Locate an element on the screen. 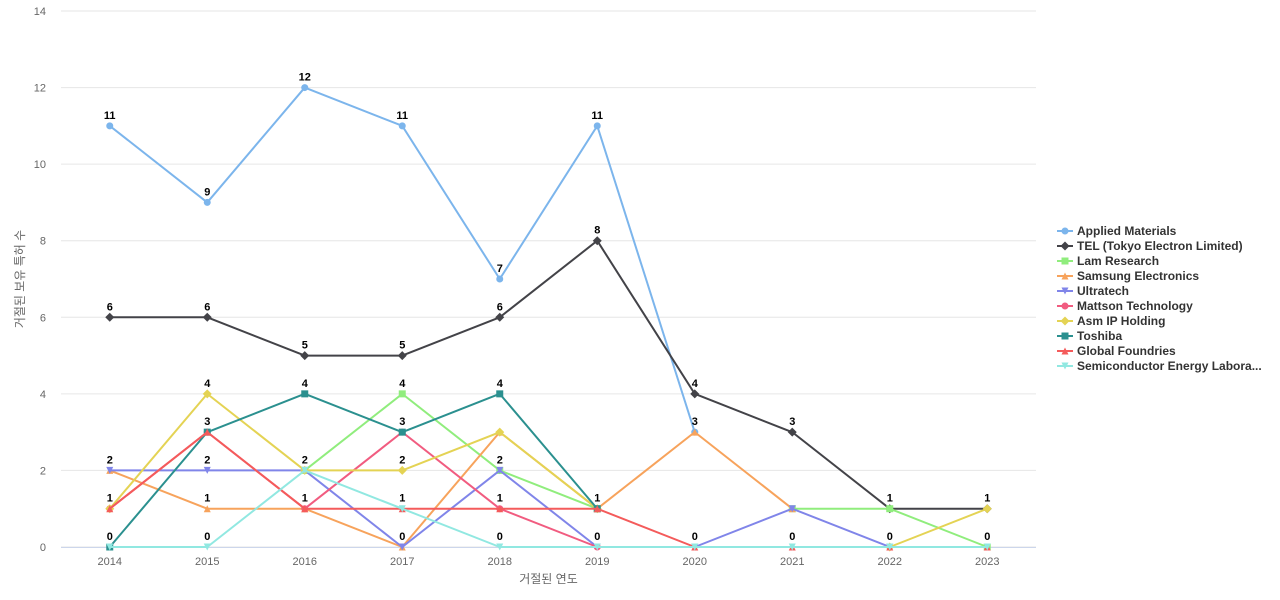  y-axis-ticks: 0 2 4 6 8 10 12 14 is located at coordinates (40, 280).